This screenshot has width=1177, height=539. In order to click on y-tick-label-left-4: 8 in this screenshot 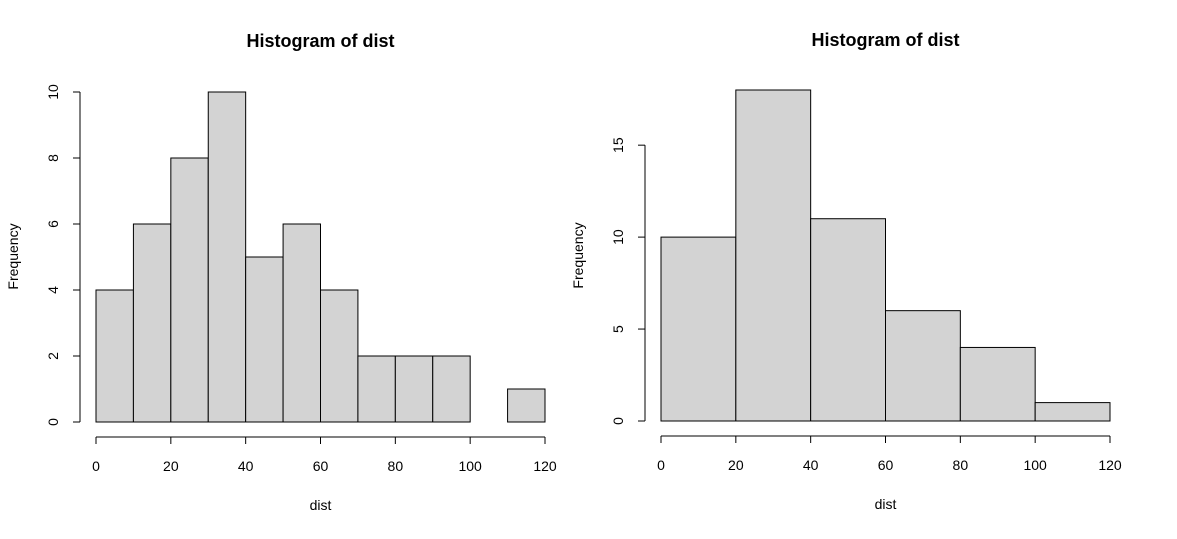, I will do `click(53, 158)`.